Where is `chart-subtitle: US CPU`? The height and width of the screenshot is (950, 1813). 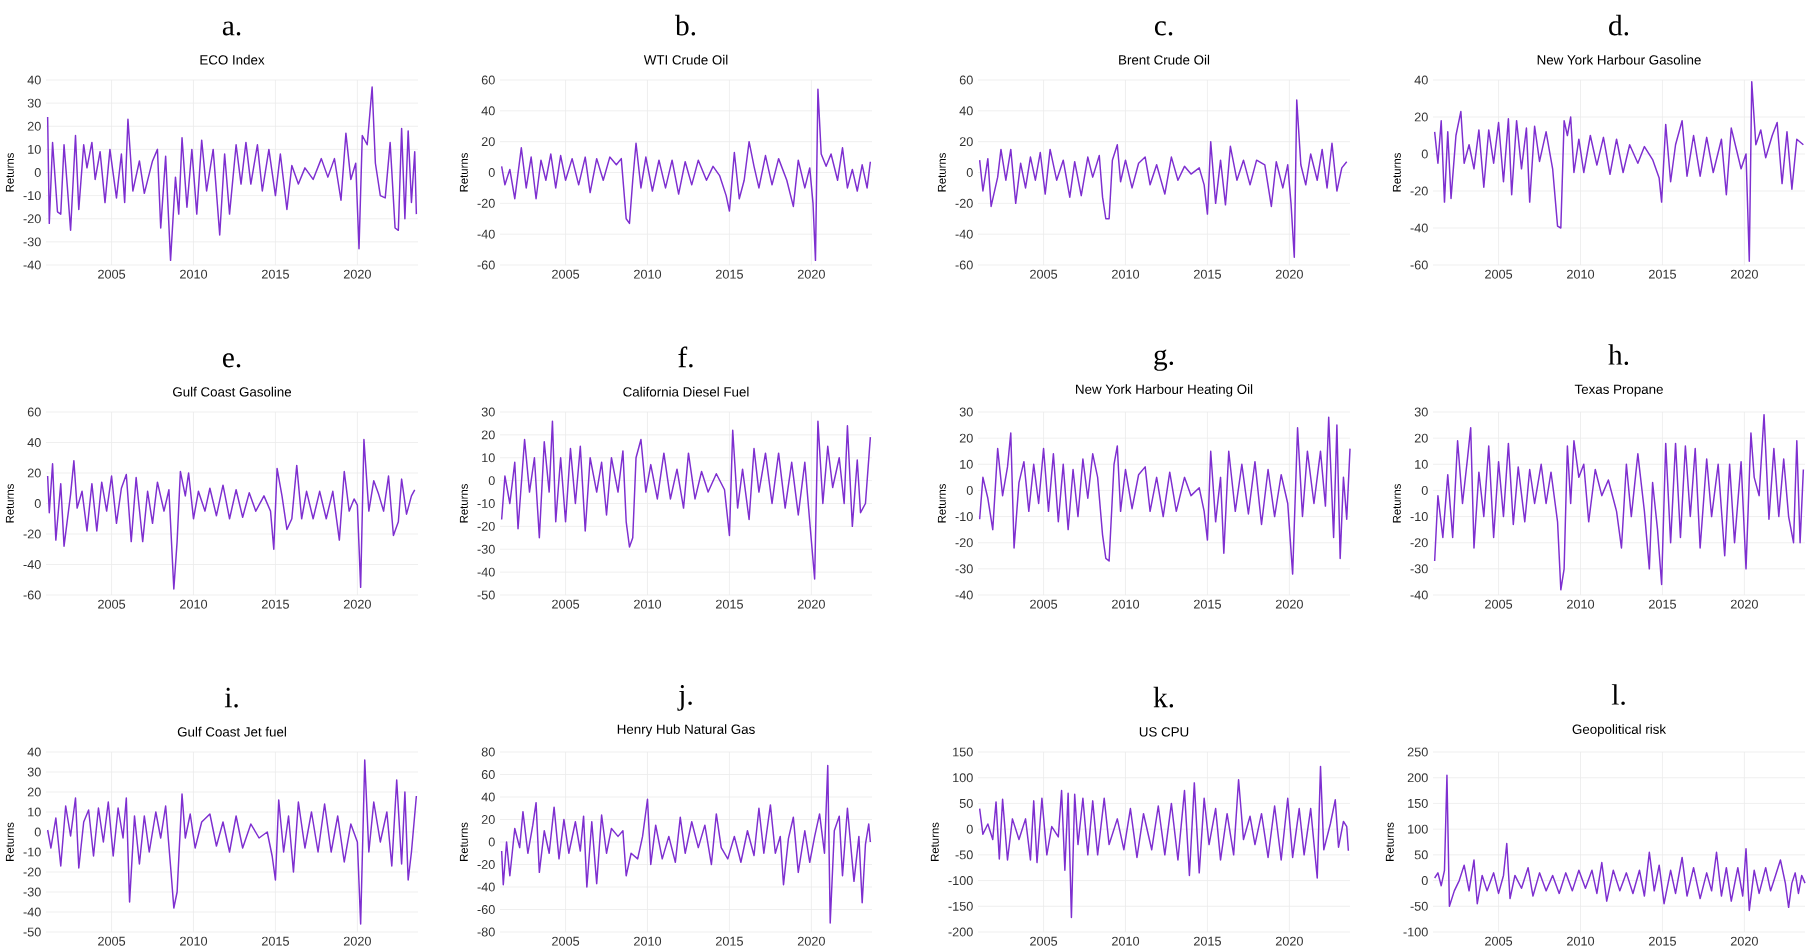
chart-subtitle: US CPU is located at coordinates (1164, 732).